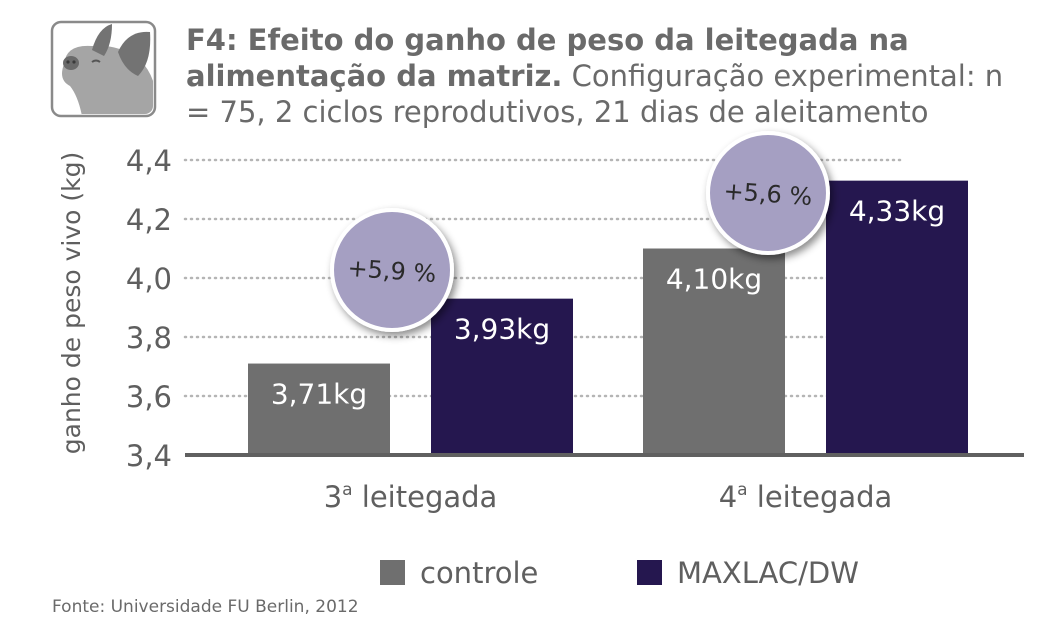 The width and height of the screenshot is (1052, 628). I want to click on pig-icon, so click(103, 69).